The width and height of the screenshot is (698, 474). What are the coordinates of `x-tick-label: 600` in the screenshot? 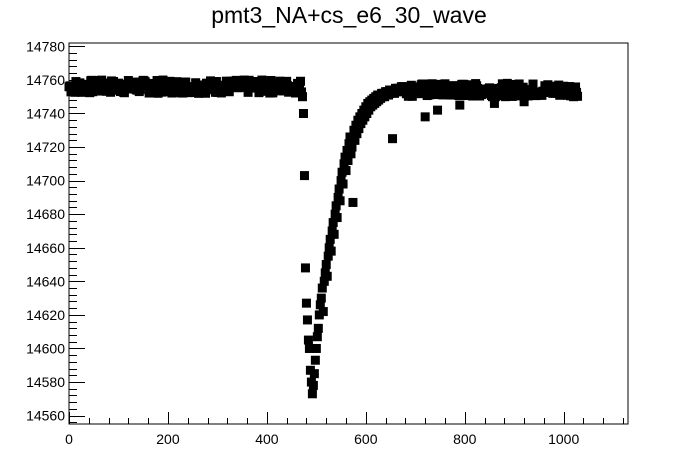 It's located at (366, 439).